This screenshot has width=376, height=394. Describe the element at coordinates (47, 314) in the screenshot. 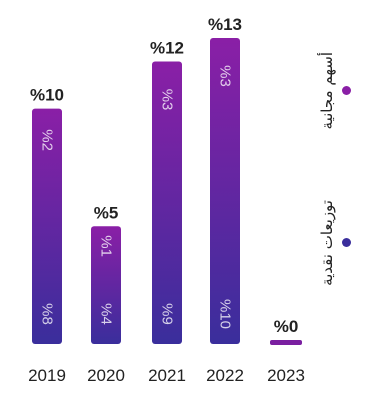

I see `bar-label-cash-2019: %8` at that location.